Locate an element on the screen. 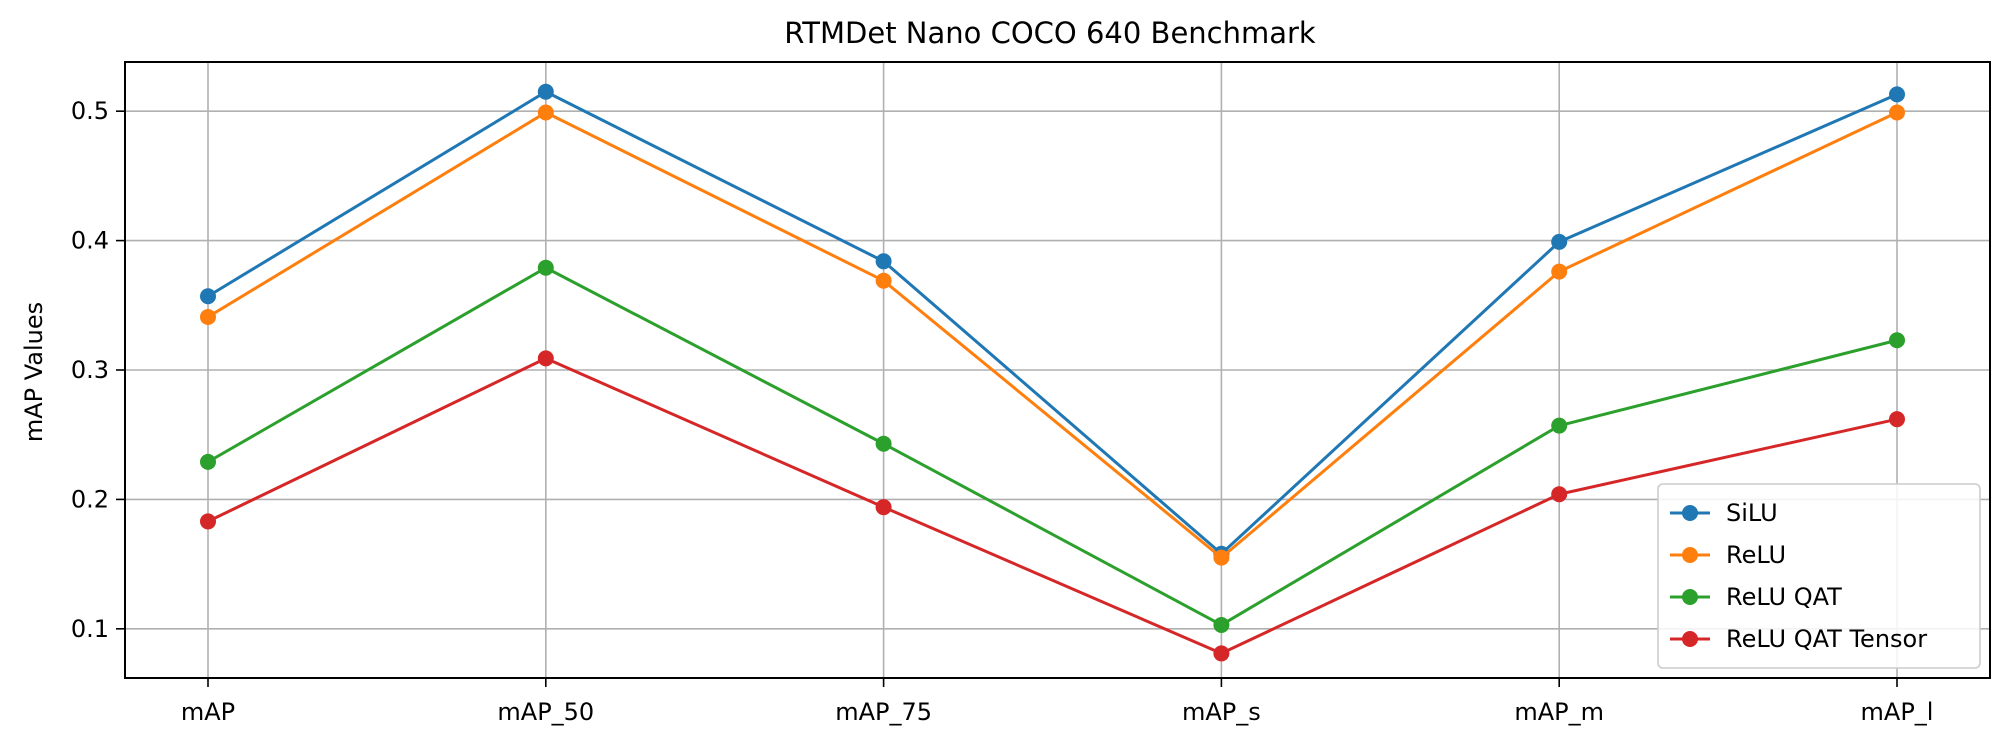 This screenshot has width=2002, height=747. x-tick-label: mAP_50 is located at coordinates (545, 712).